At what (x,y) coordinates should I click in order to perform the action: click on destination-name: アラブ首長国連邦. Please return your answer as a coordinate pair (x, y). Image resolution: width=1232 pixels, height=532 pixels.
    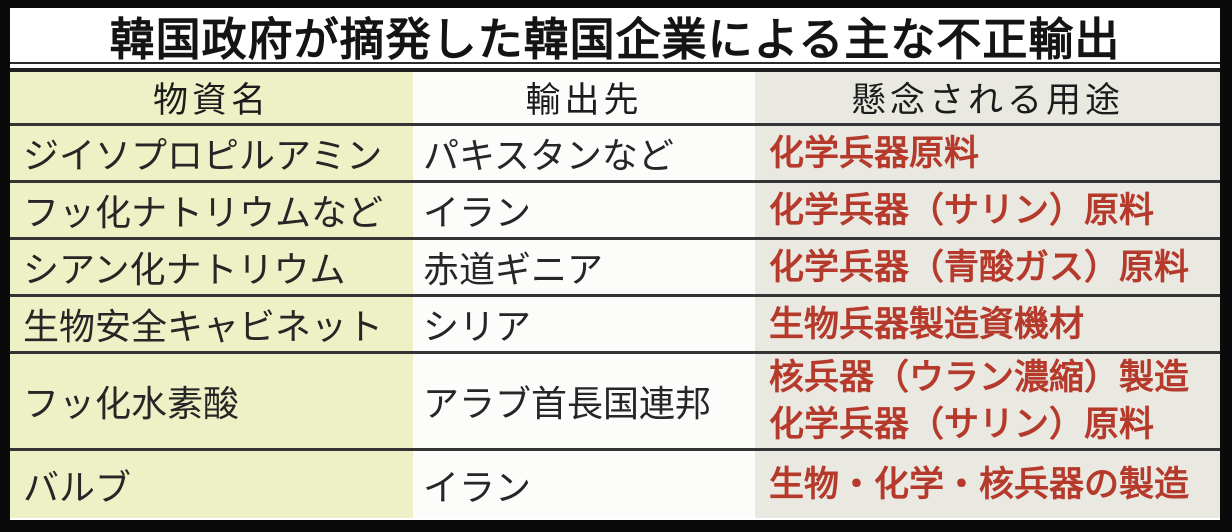
    Looking at the image, I should click on (567, 403).